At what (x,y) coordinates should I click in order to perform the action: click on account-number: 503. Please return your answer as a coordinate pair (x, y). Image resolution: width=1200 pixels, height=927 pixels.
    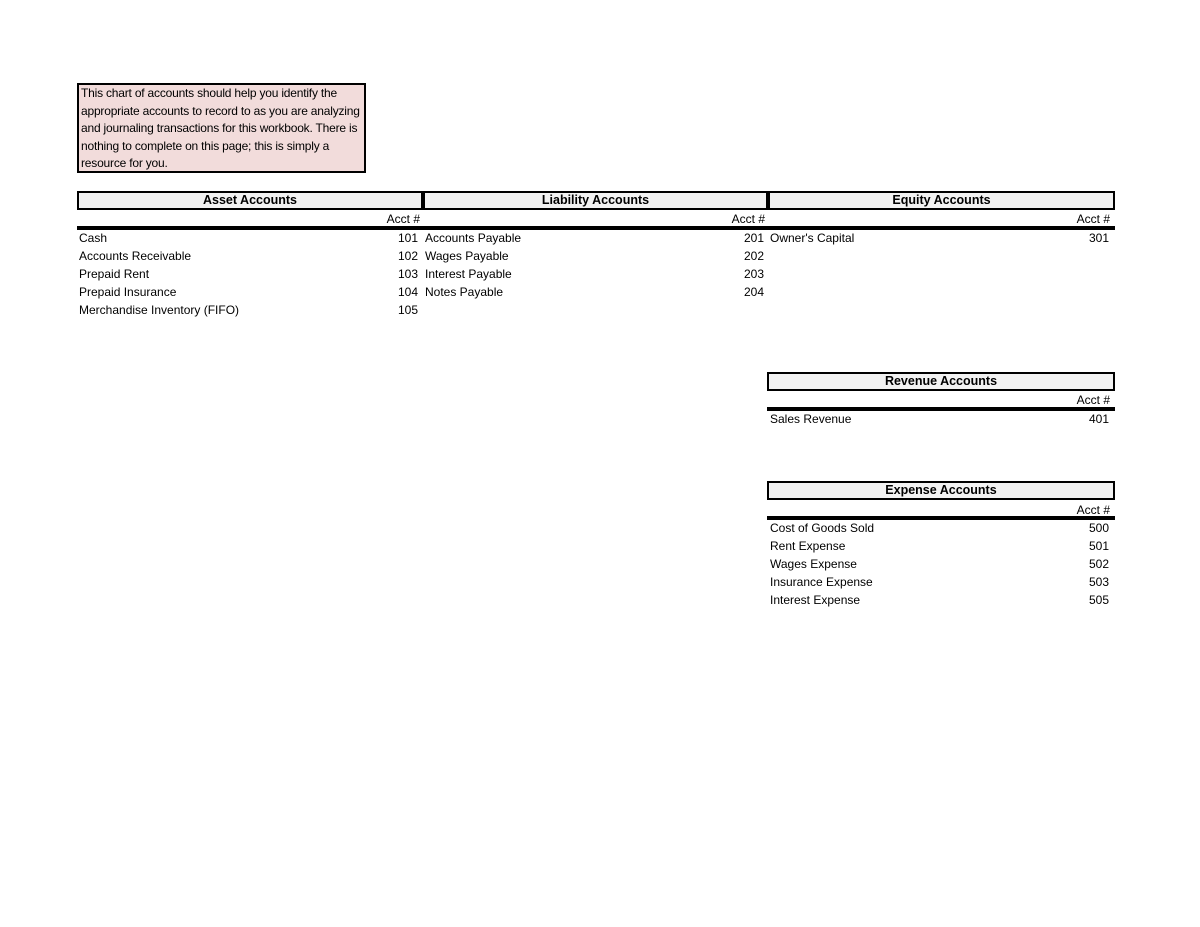
    Looking at the image, I should click on (1098, 582).